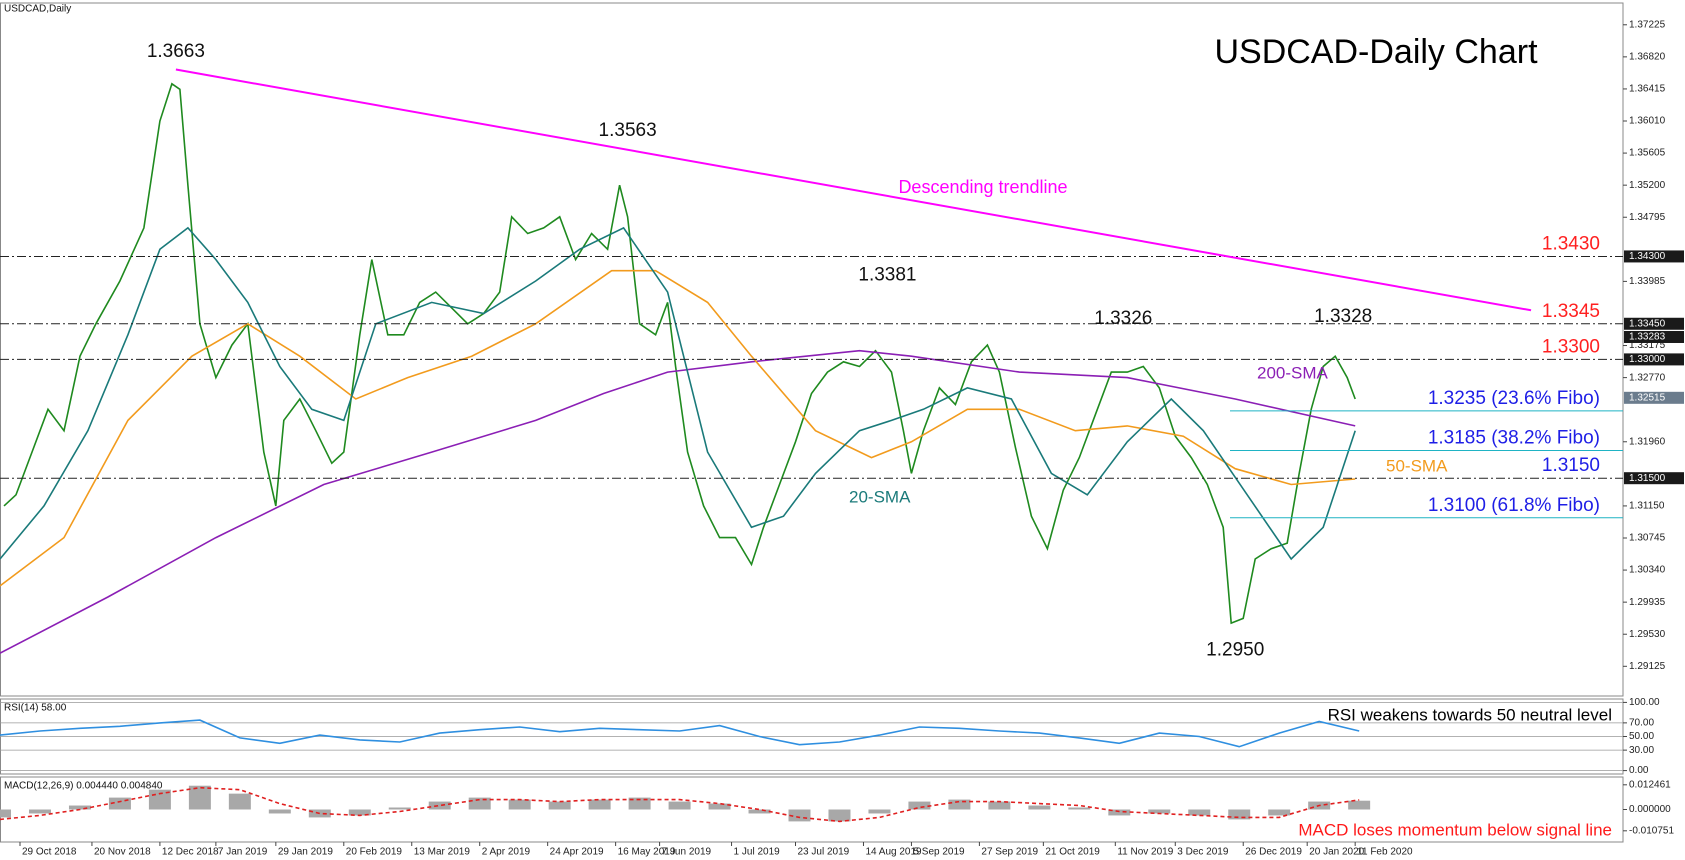  I want to click on axis-marker-label: 1.31500, so click(1647, 478).